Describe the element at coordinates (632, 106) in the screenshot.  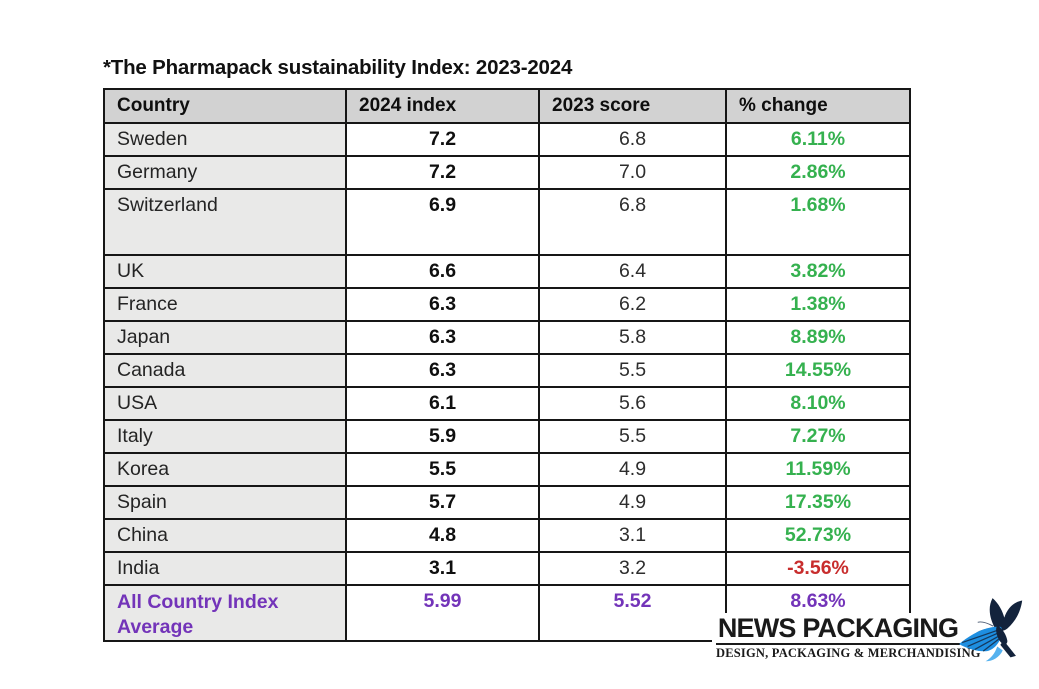
I see `column-header-2023-score: 2023 score` at that location.